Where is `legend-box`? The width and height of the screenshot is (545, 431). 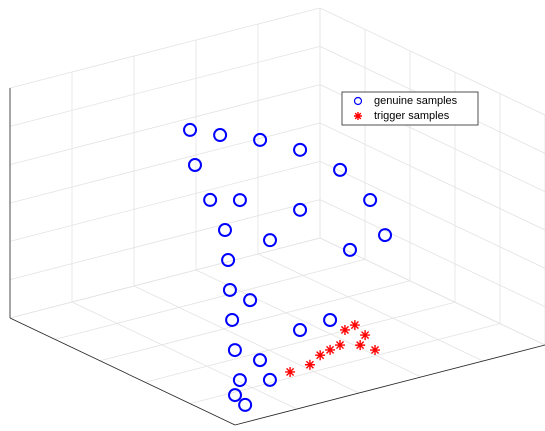
legend-box is located at coordinates (410, 108).